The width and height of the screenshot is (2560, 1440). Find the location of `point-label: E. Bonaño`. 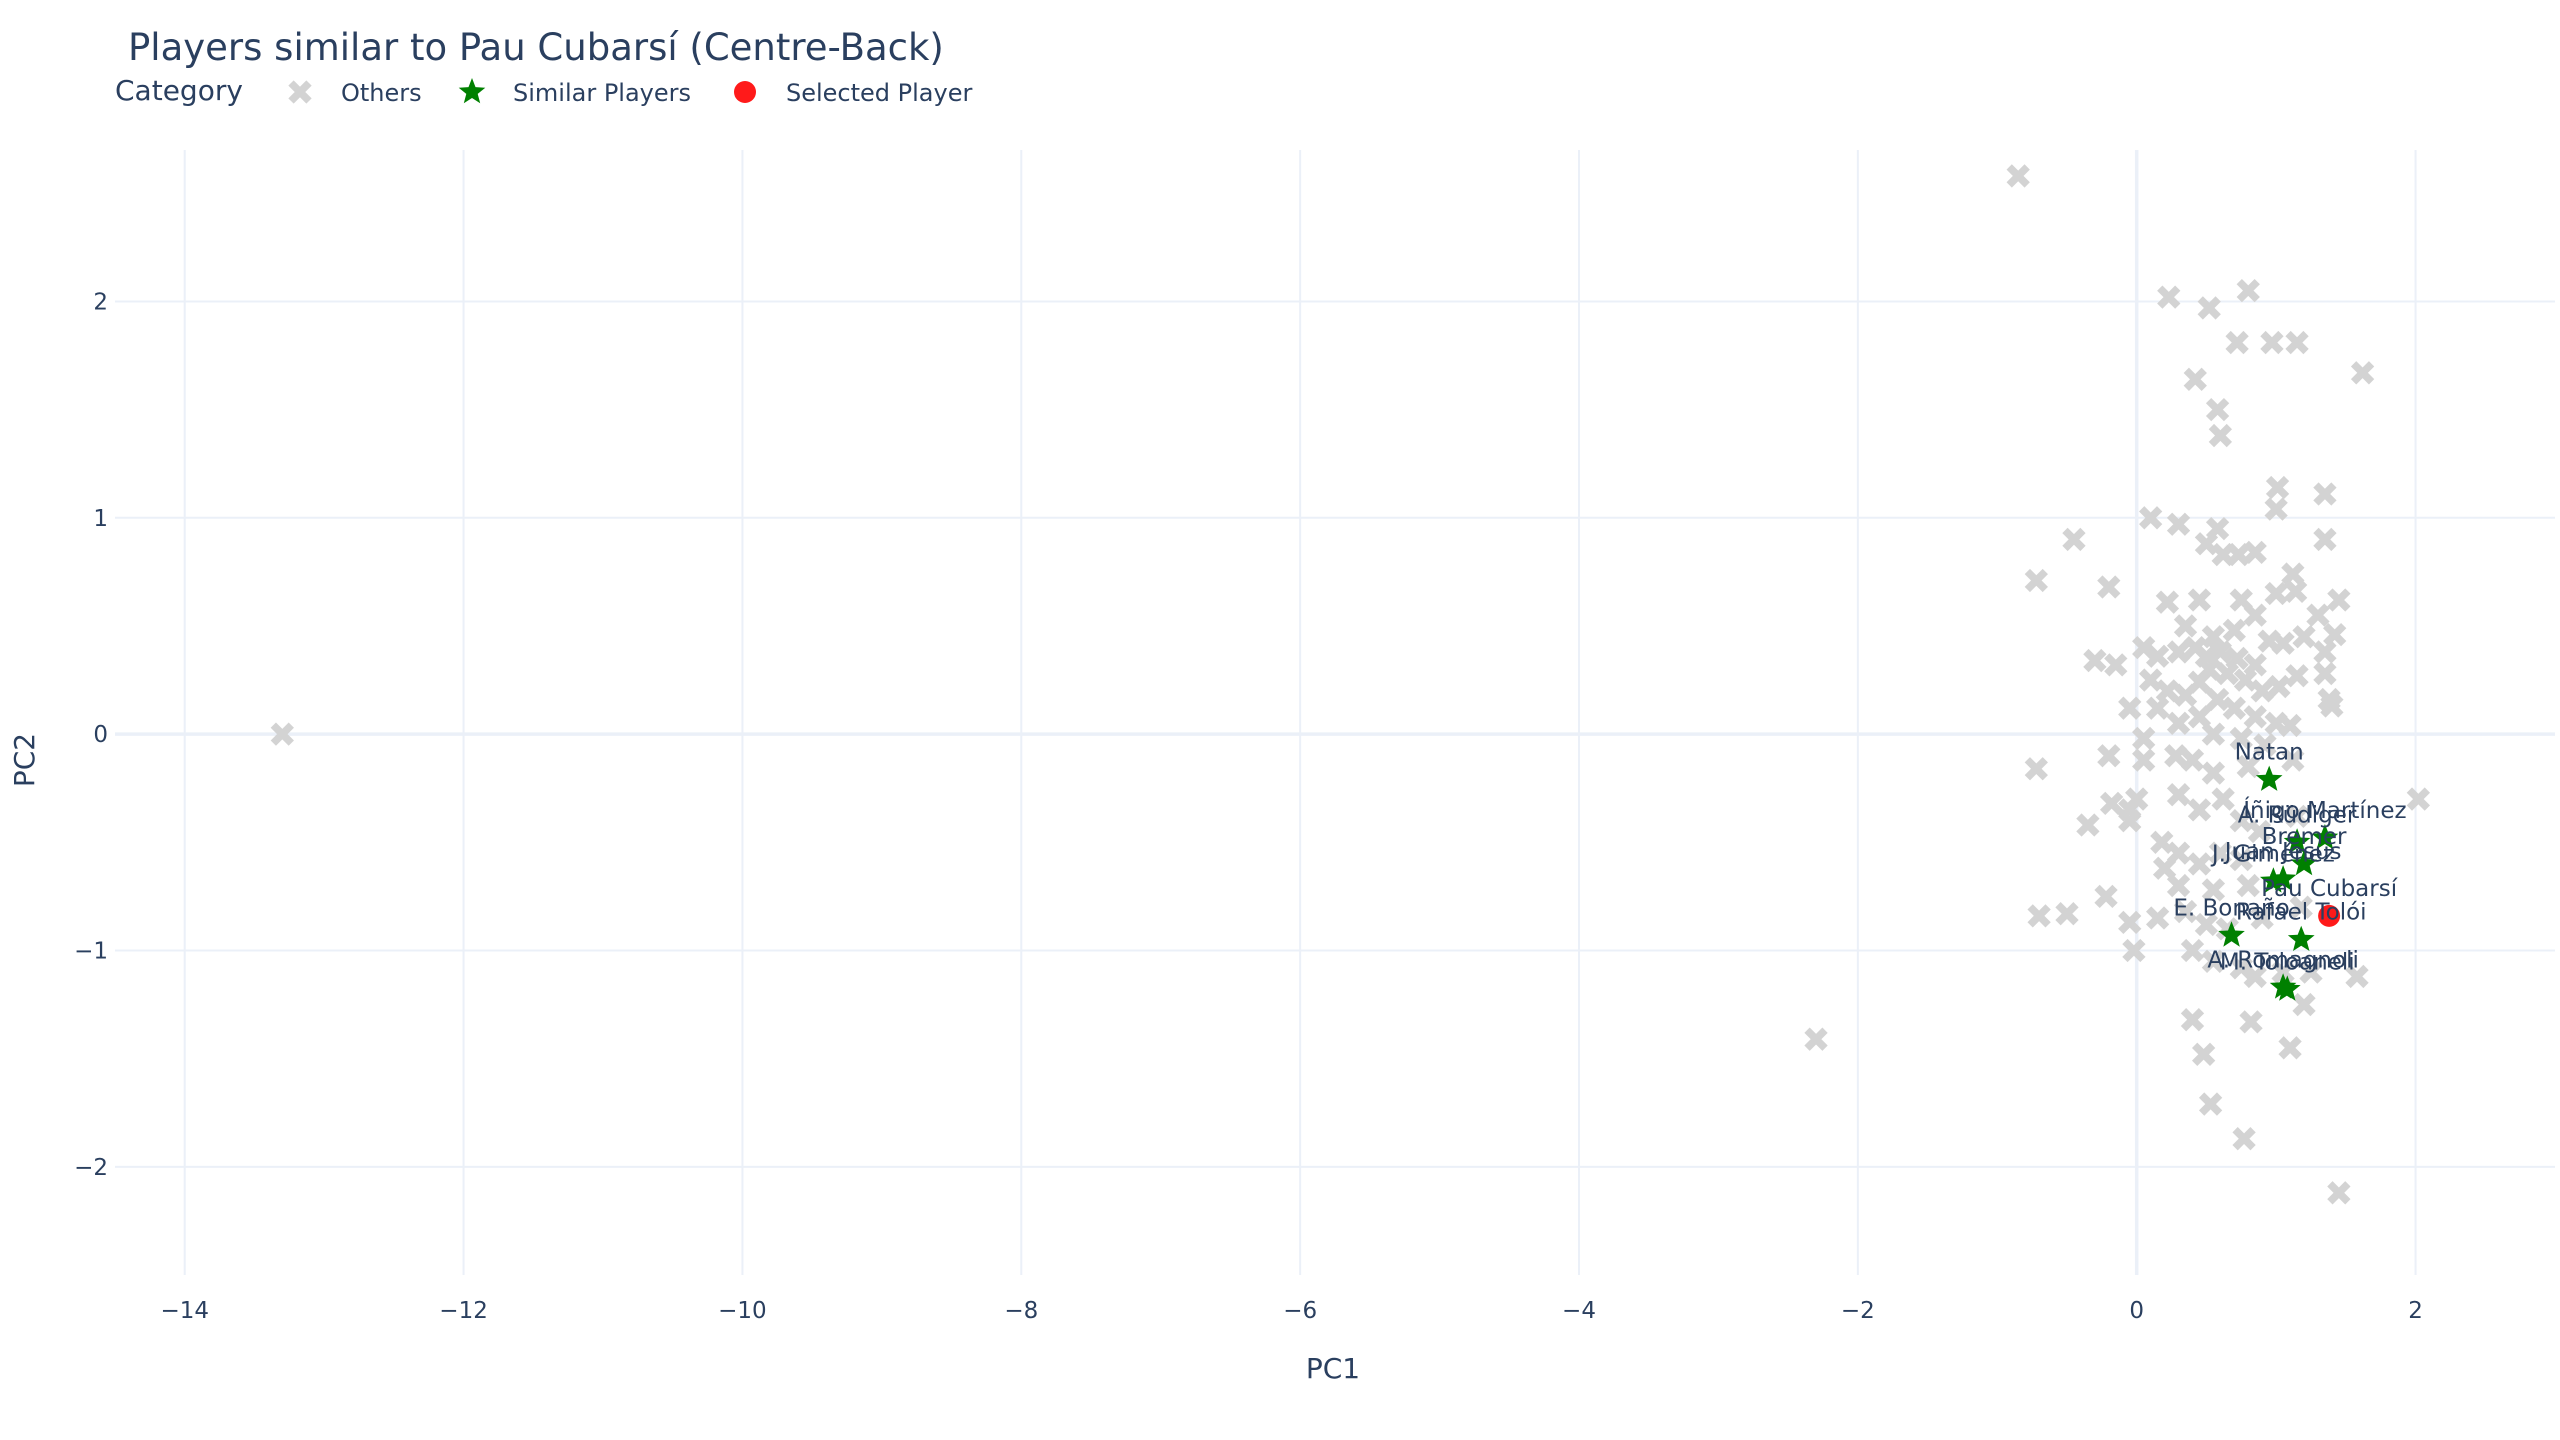

point-label: E. Bonaño is located at coordinates (2231, 908).